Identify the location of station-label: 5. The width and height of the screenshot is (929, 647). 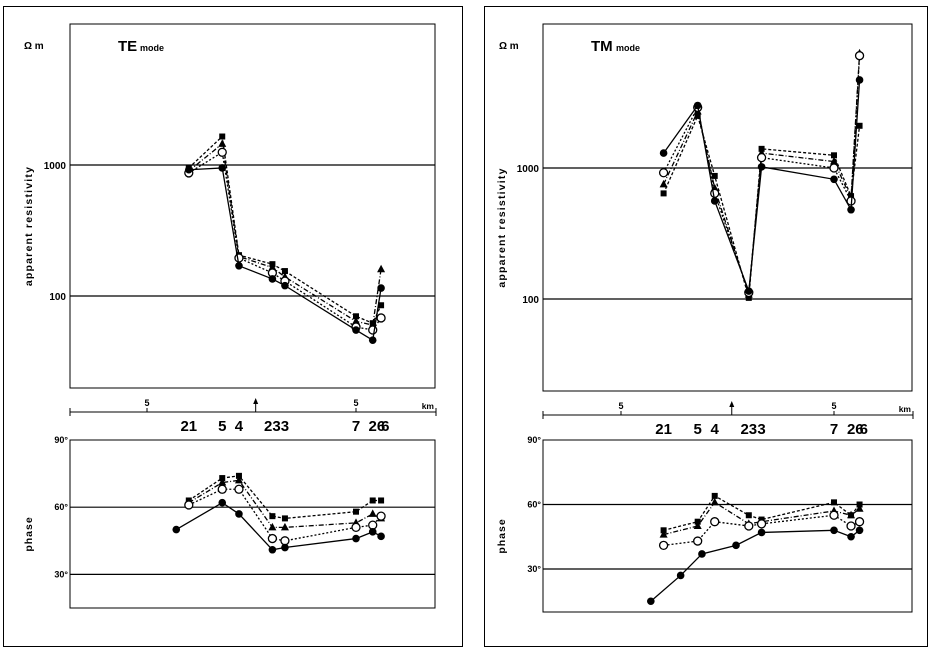
(698, 429).